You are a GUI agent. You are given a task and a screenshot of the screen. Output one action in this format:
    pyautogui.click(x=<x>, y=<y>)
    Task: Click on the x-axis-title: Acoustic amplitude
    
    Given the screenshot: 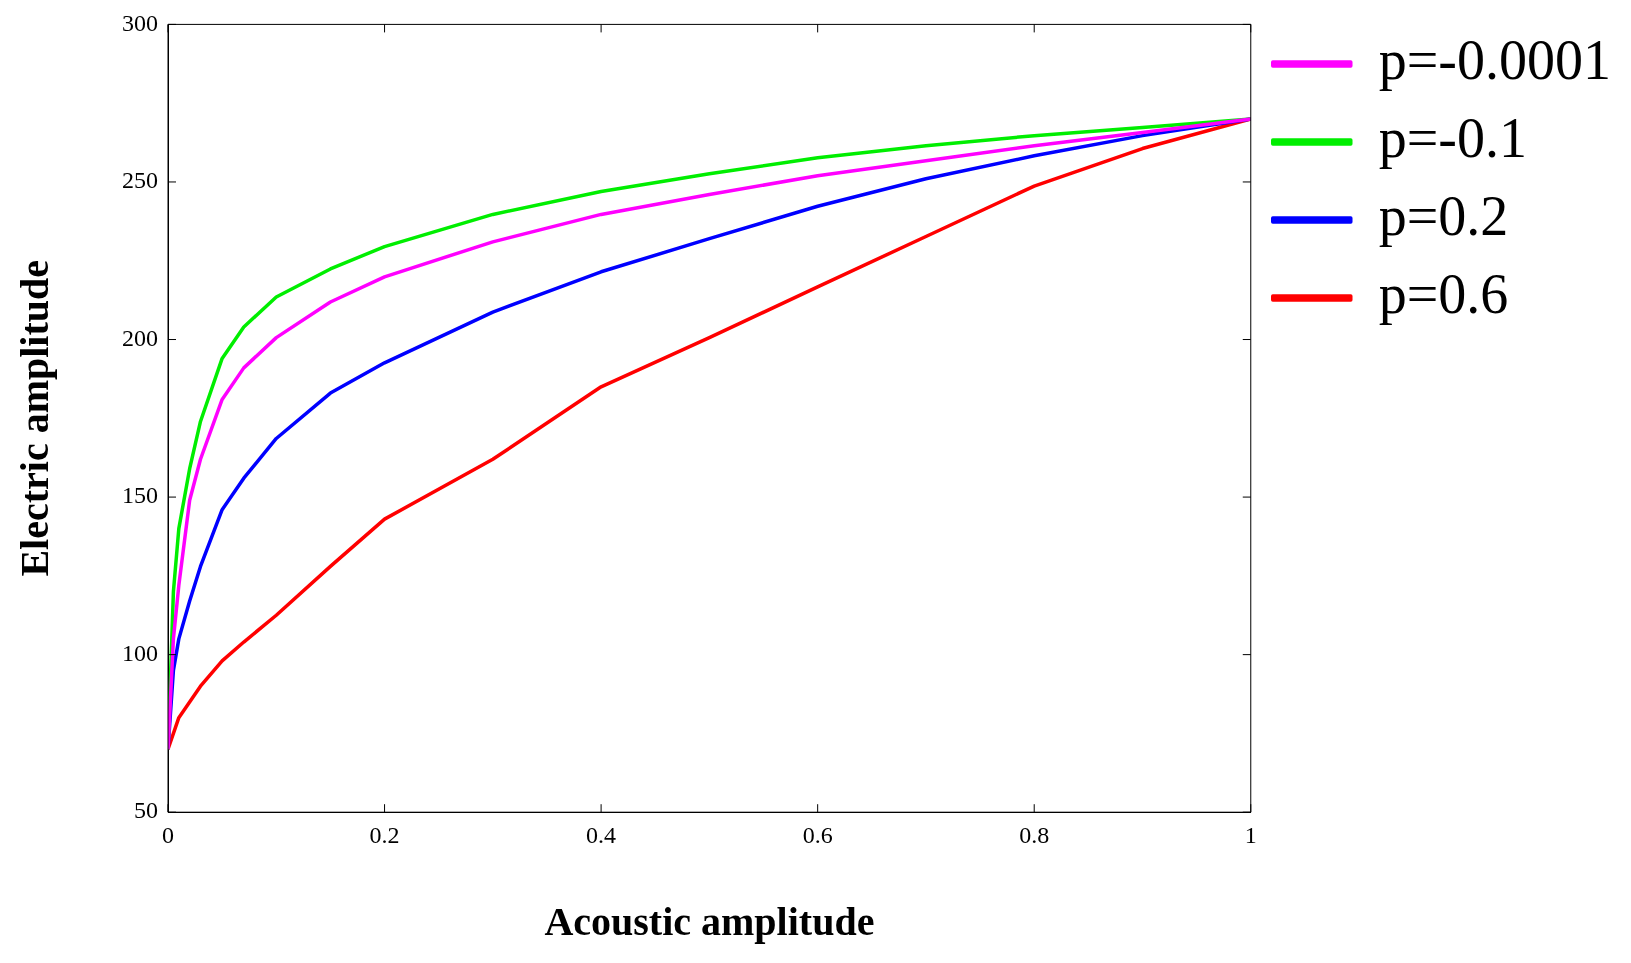 What is the action you would take?
    pyautogui.click(x=709, y=922)
    